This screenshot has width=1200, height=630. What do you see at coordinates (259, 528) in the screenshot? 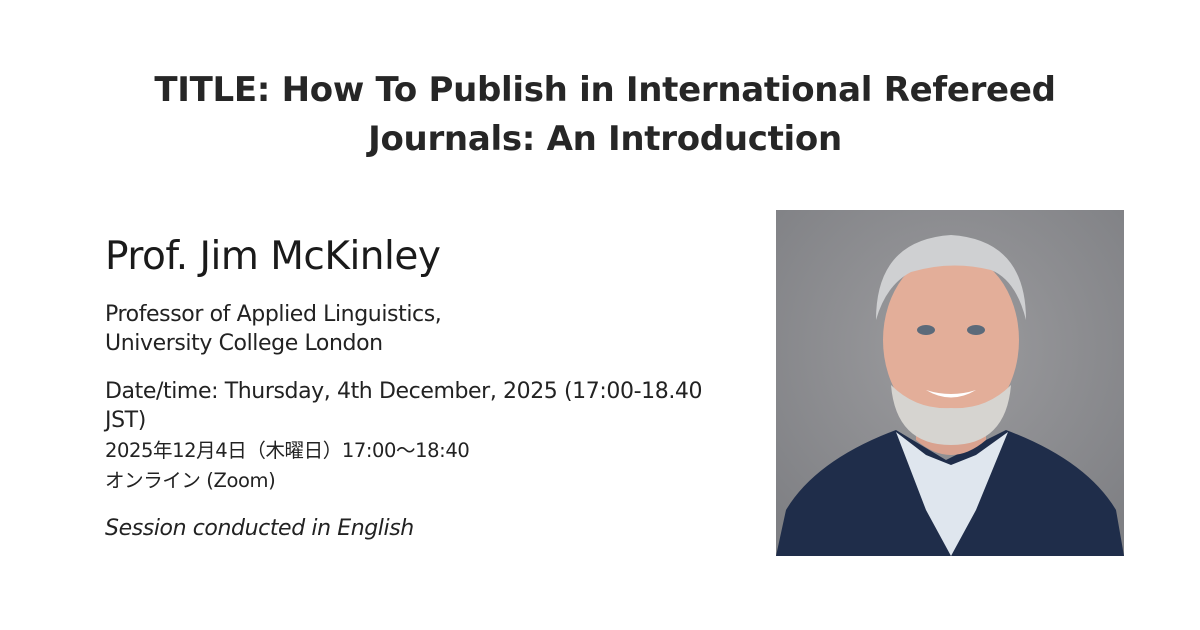
I see `language-note: Session conducted in English` at bounding box center [259, 528].